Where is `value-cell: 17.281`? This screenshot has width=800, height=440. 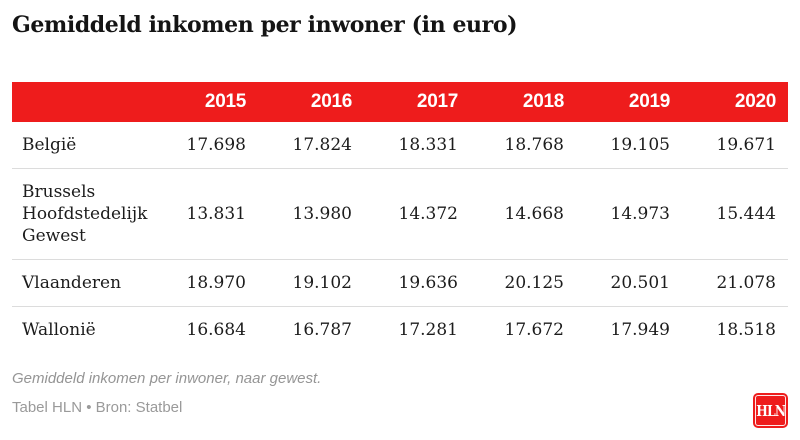
value-cell: 17.281 is located at coordinates (428, 330).